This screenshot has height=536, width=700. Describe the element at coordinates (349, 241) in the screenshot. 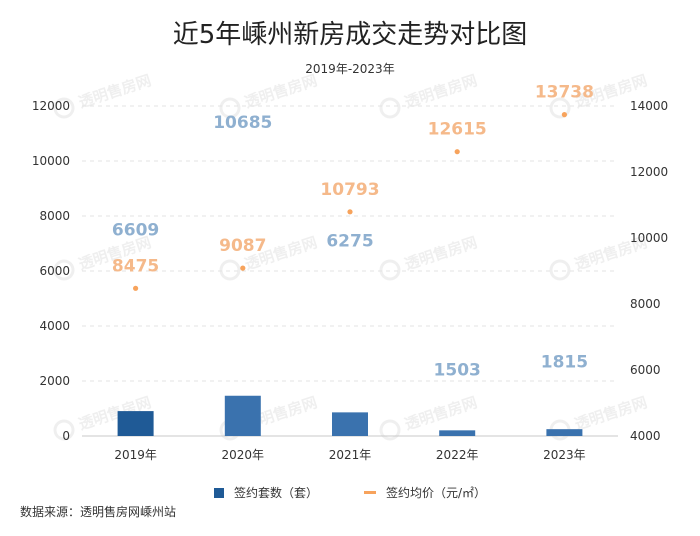

I see `bar-value-label: 6275` at that location.